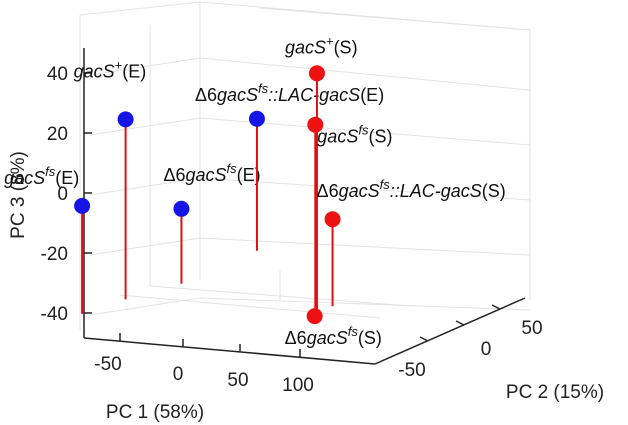  What do you see at coordinates (289, 93) in the screenshot?
I see `point-label: Δ6gacSfs::LAC-gacS(E)` at bounding box center [289, 93].